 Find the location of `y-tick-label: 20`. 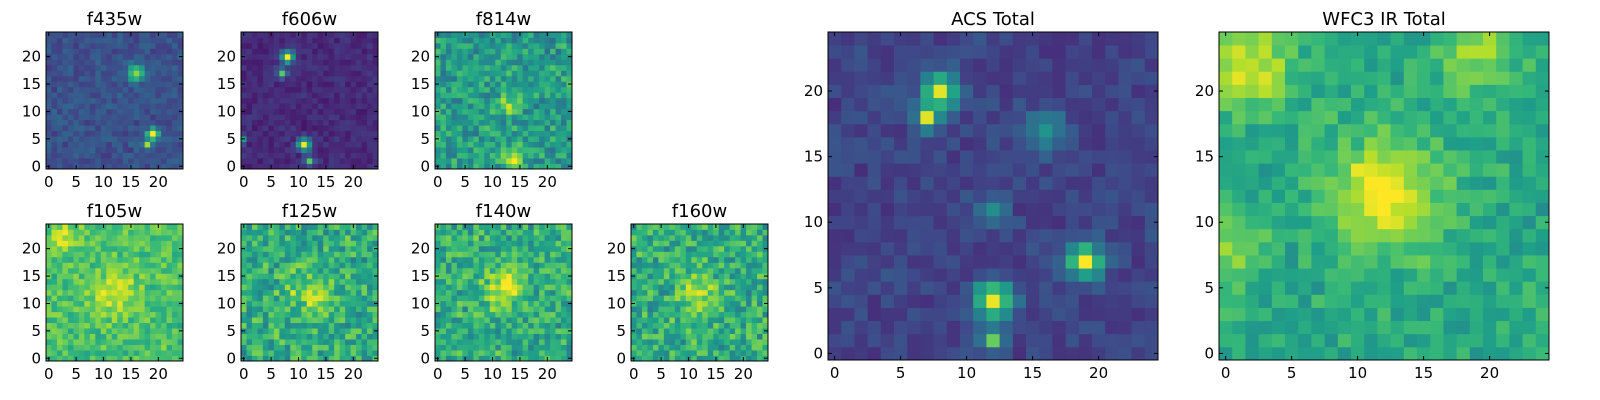

y-tick-label: 20 is located at coordinates (31, 57).